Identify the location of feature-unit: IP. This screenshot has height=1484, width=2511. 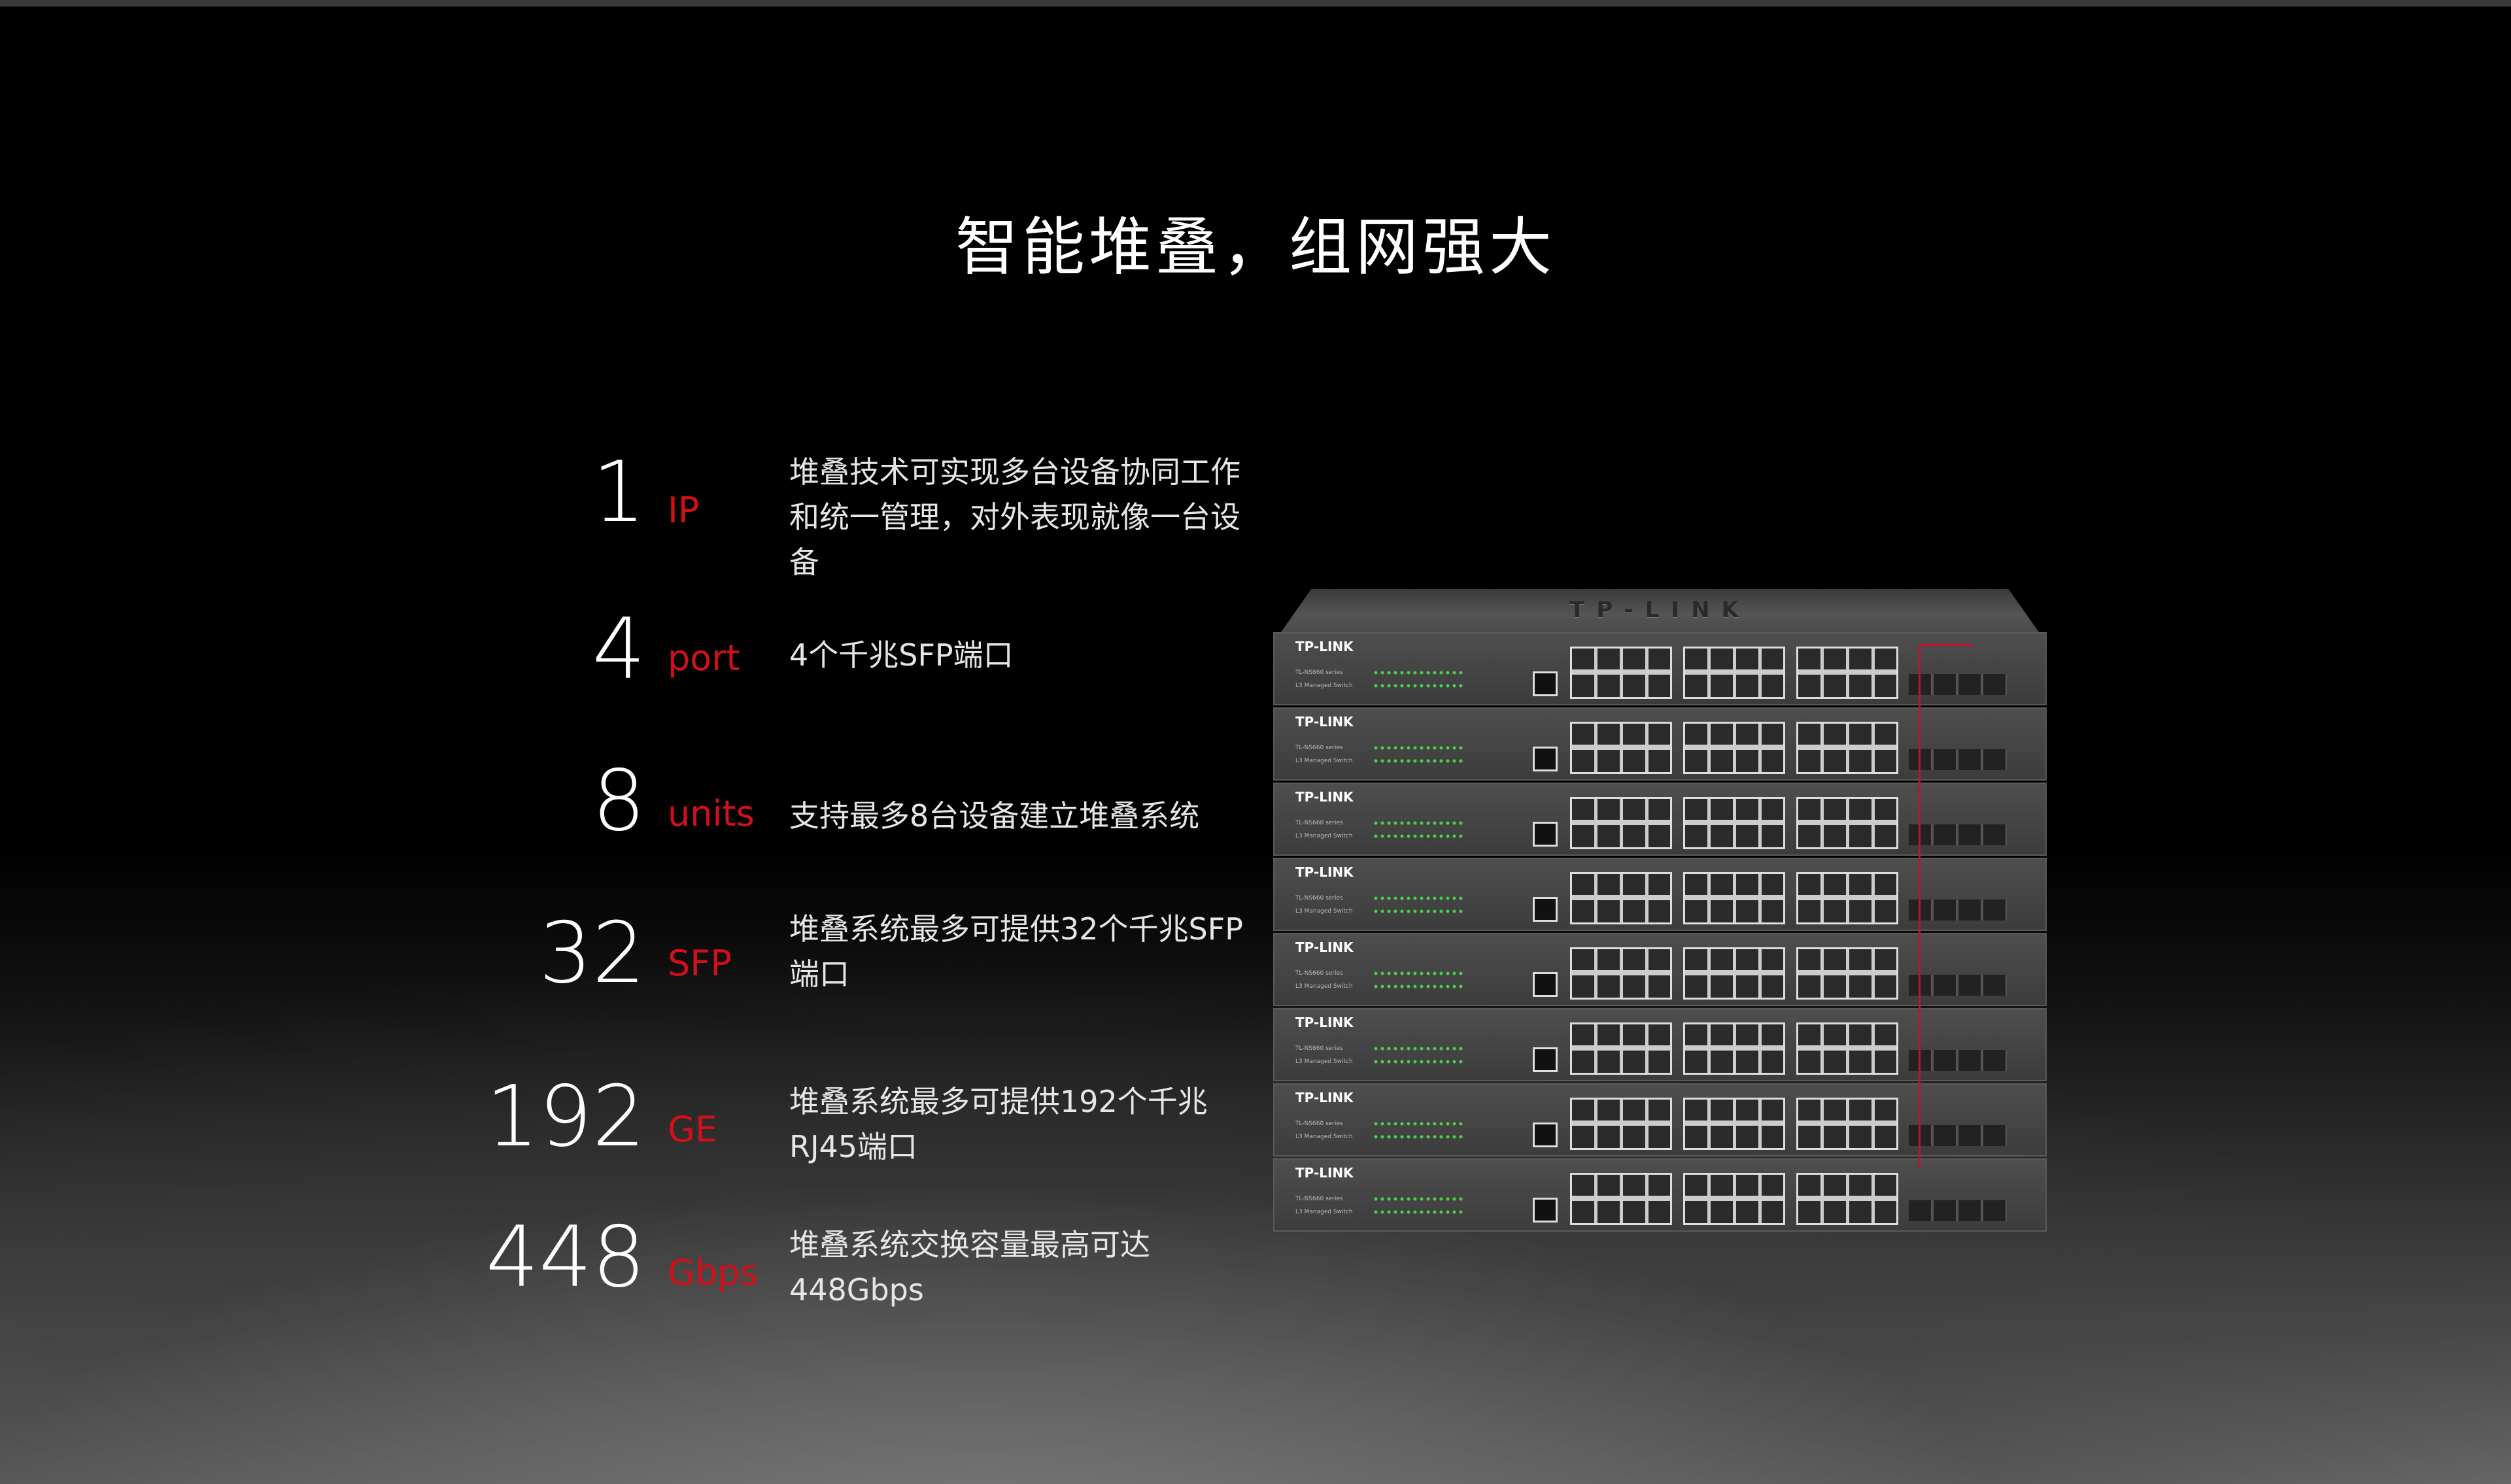
(684, 510).